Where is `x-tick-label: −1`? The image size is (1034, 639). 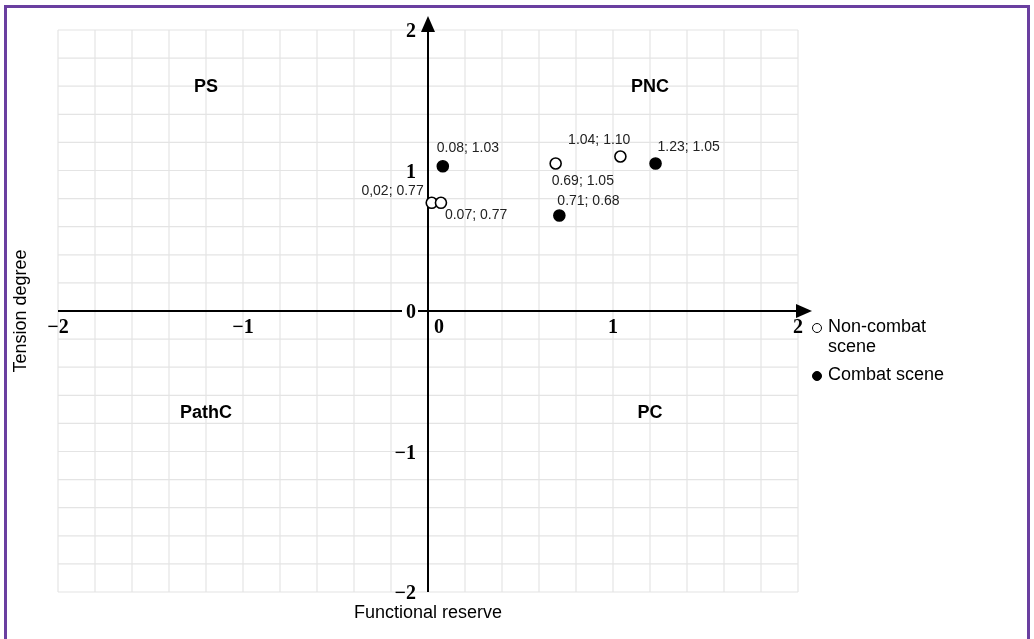
x-tick-label: −1 is located at coordinates (243, 326).